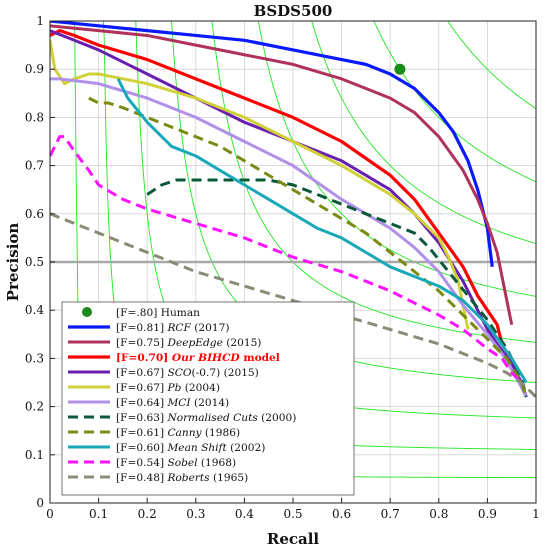 Image resolution: width=547 pixels, height=550 pixels. I want to click on x-tick-label: 0.1, so click(98, 514).